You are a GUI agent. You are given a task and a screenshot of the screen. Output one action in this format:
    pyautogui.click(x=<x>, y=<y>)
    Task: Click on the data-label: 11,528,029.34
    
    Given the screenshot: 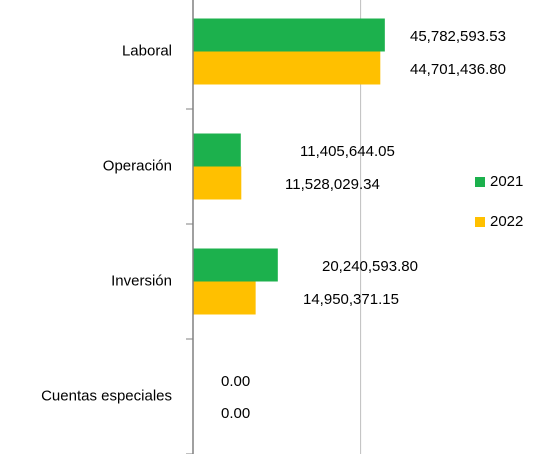 What is the action you would take?
    pyautogui.click(x=332, y=184)
    